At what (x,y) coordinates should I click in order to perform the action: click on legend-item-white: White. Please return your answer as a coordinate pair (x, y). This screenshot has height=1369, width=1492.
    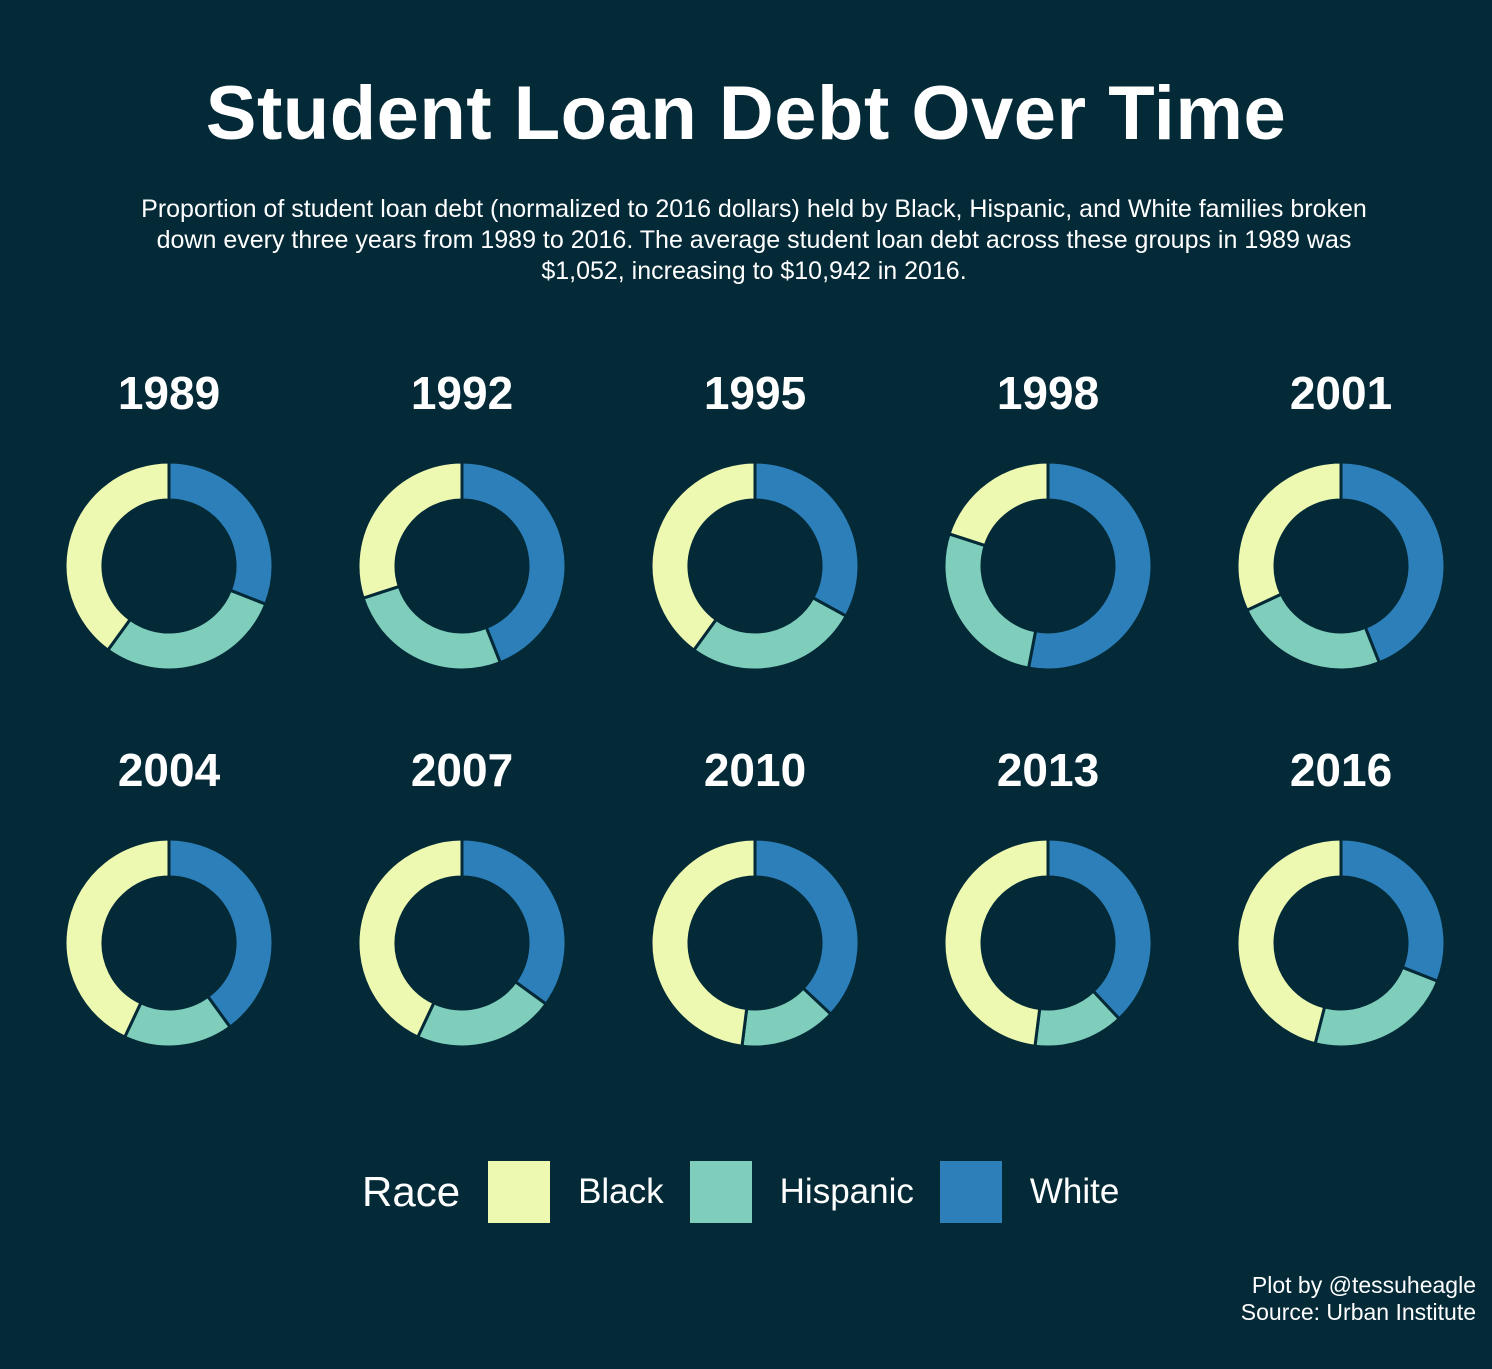
    Looking at the image, I should click on (1029, 1192).